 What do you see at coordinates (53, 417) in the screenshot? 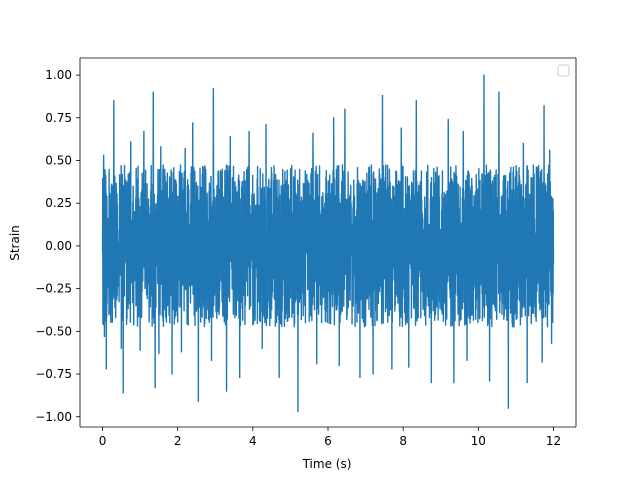
I see `y-tick-label: −1.00` at bounding box center [53, 417].